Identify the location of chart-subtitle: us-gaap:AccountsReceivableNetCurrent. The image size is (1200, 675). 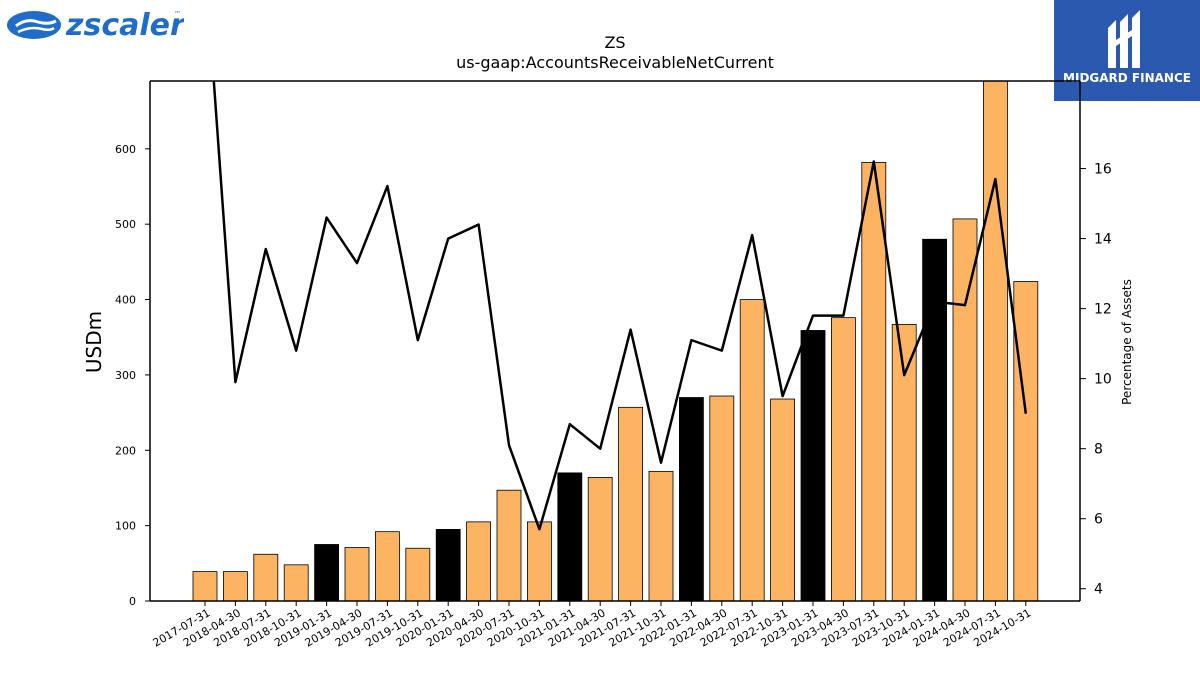
(615, 62).